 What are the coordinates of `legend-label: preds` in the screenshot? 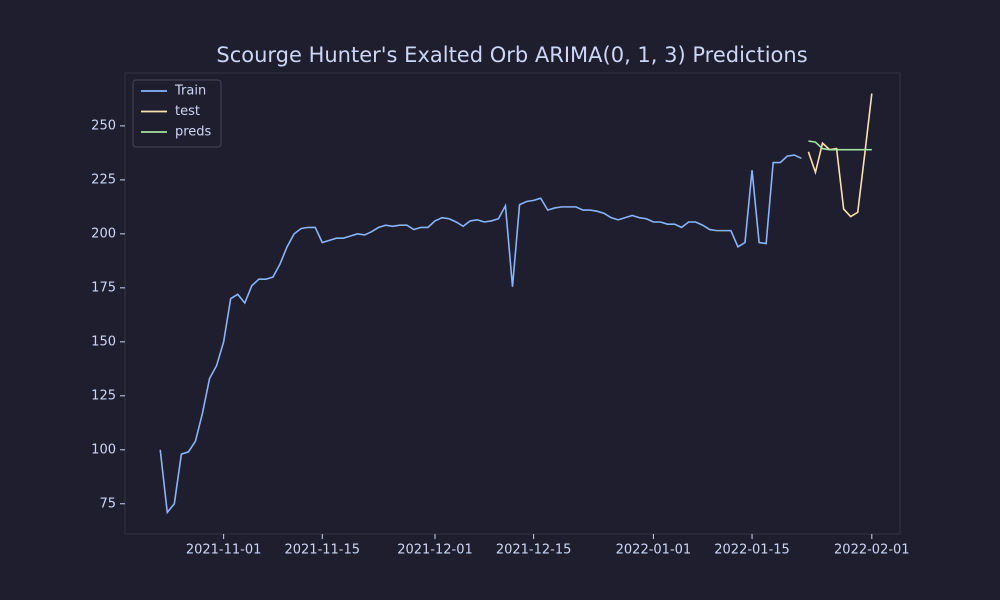 It's located at (193, 132).